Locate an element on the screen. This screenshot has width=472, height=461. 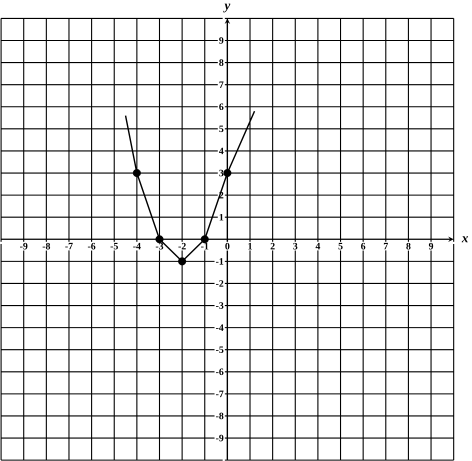
y-tick-label: 3 is located at coordinates (221, 173).